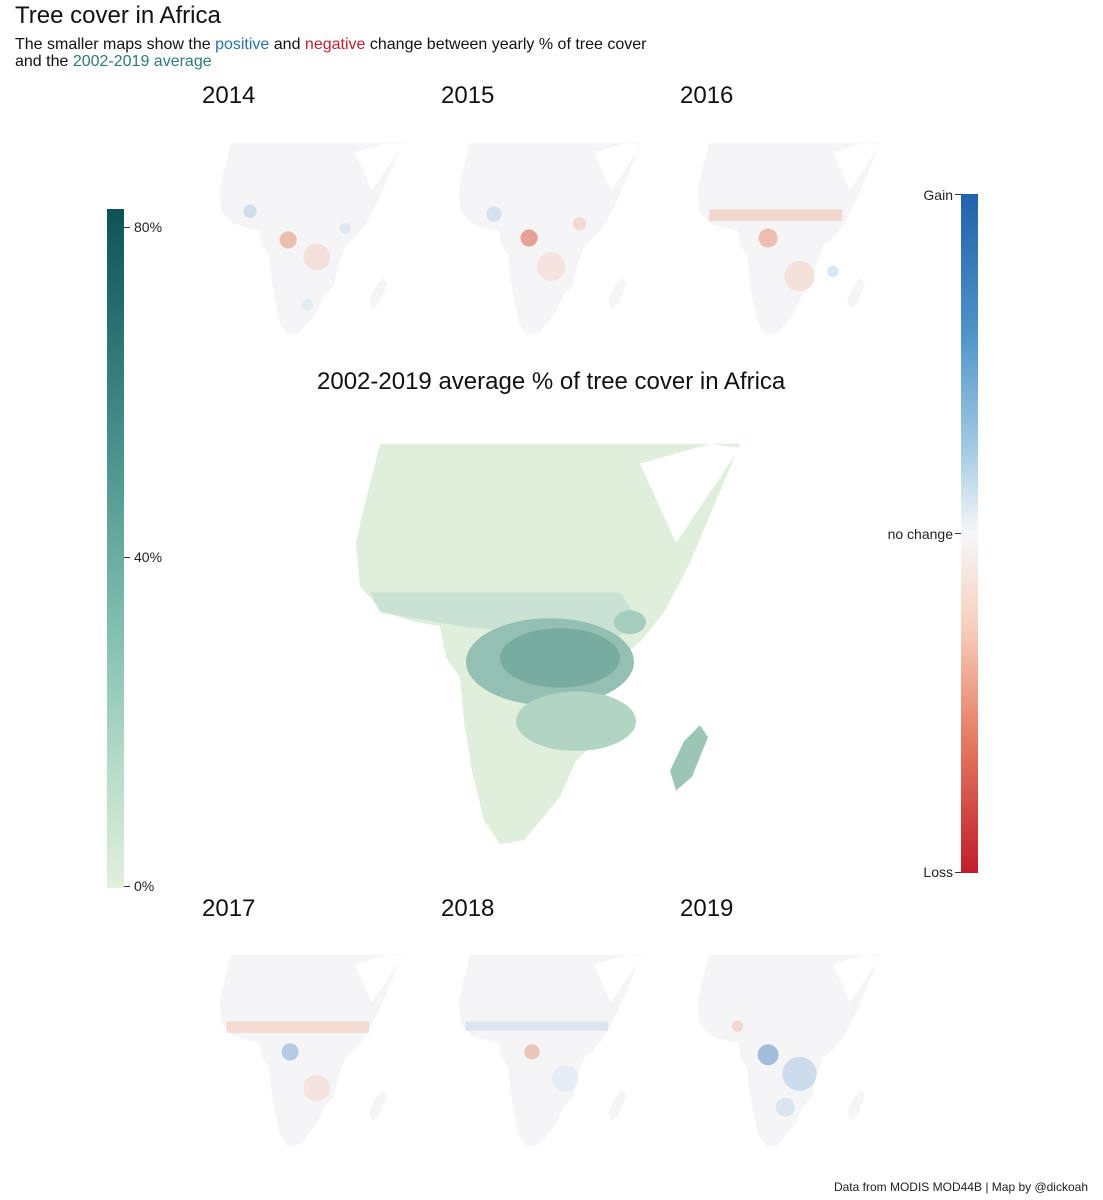 Image resolution: width=1103 pixels, height=1200 pixels. Describe the element at coordinates (789, 1051) in the screenshot. I see `map-2019` at that location.